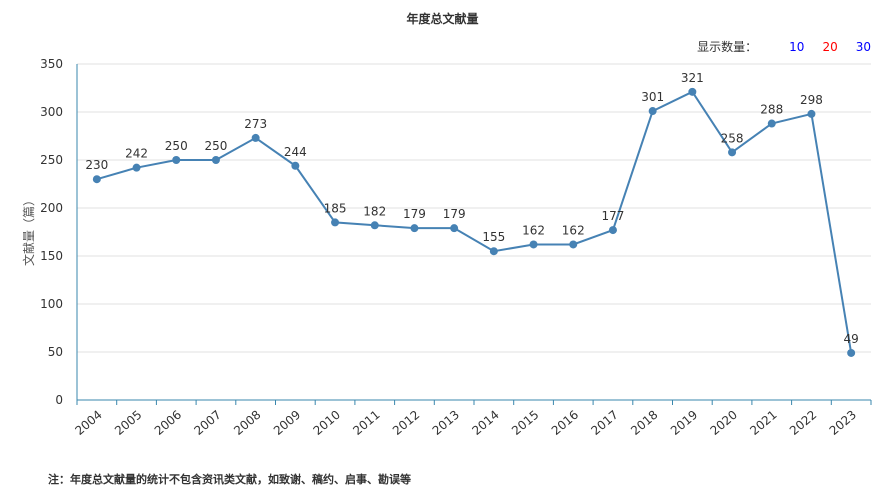  What do you see at coordinates (493, 237) in the screenshot?
I see `data-label: 155` at bounding box center [493, 237].